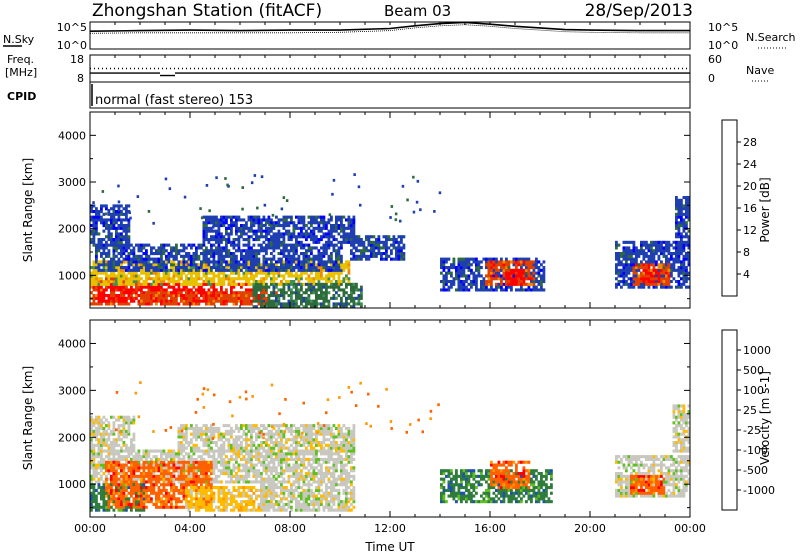  Describe the element at coordinates (746, 252) in the screenshot. I see `colorbar-tick-label: 8` at that location.